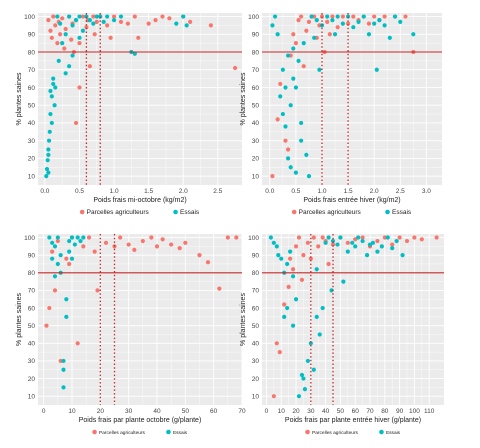 Image resolution: width=480 pixels, height=448 pixels. What do you see at coordinates (269, 191) in the screenshot?
I see `x-tick-label: 0.0` at bounding box center [269, 191].